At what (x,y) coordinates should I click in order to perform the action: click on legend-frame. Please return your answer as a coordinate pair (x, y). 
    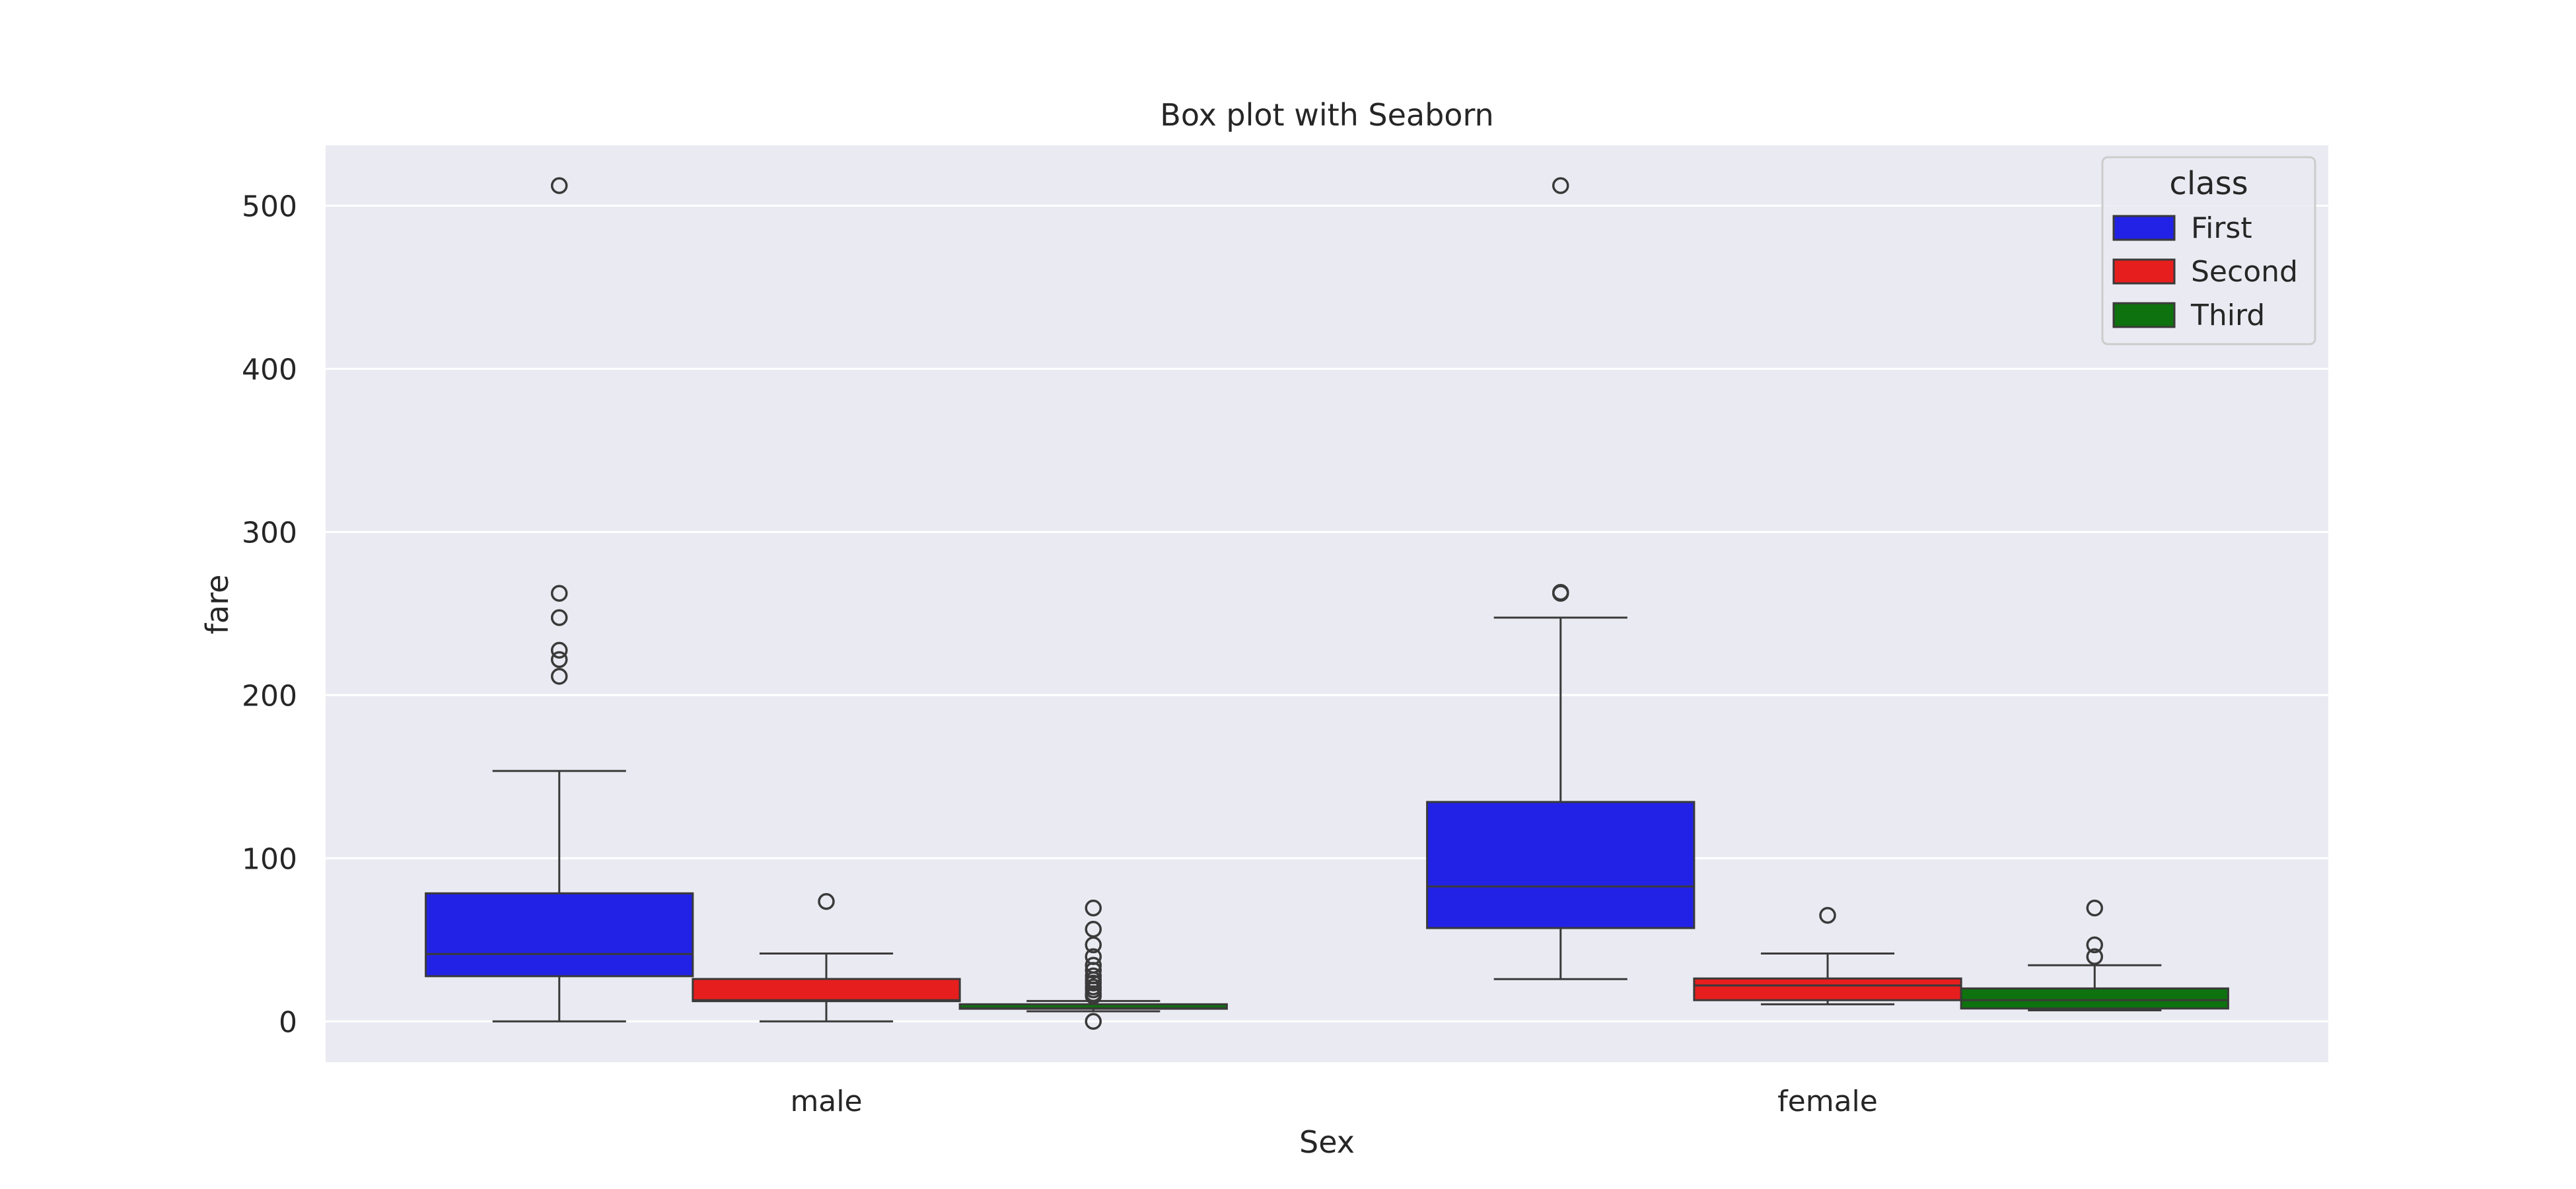
    Looking at the image, I should click on (2208, 250).